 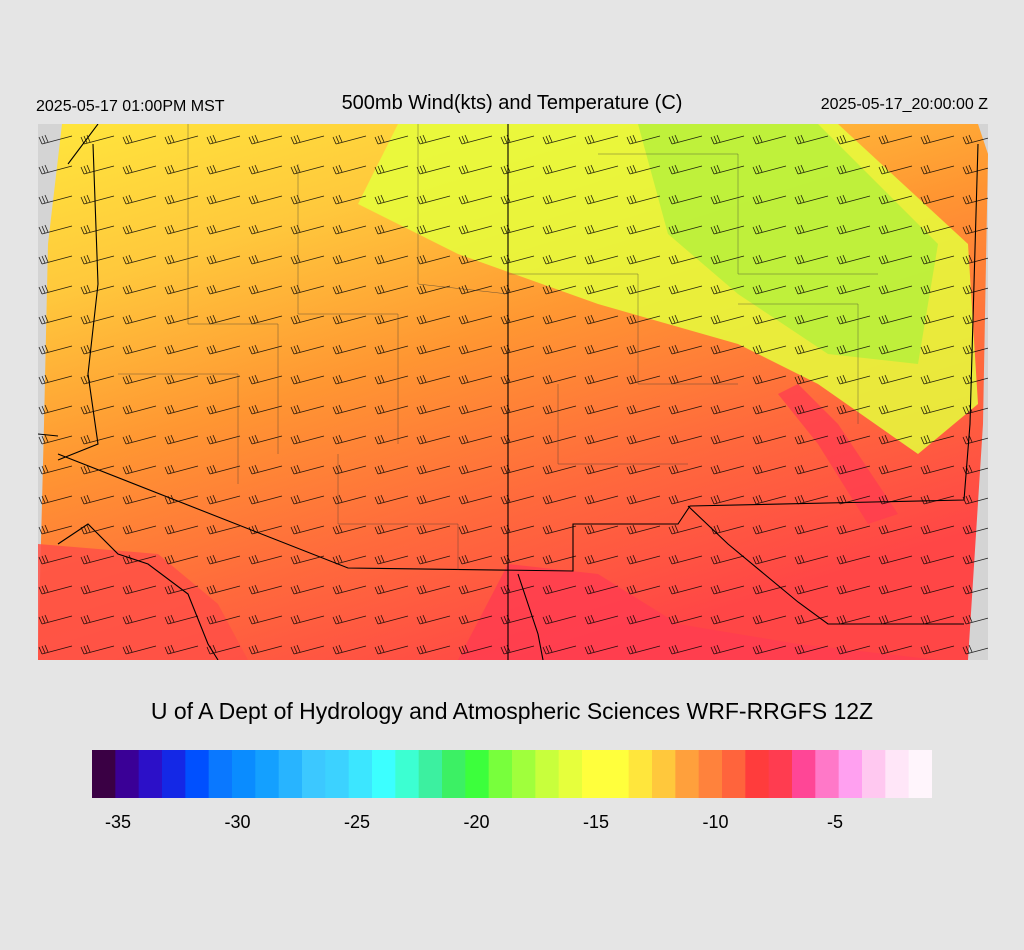 What do you see at coordinates (476, 822) in the screenshot?
I see `colorbar-tick-label: -20` at bounding box center [476, 822].